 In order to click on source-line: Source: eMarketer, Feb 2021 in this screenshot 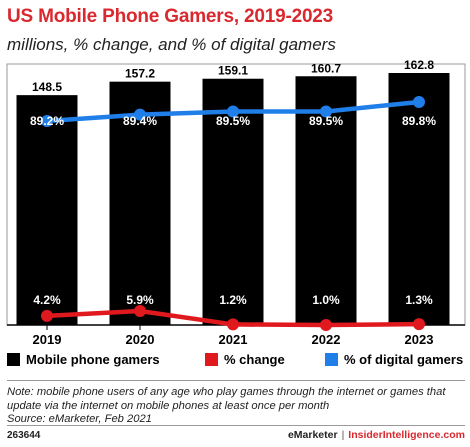, I will do `click(79, 419)`.